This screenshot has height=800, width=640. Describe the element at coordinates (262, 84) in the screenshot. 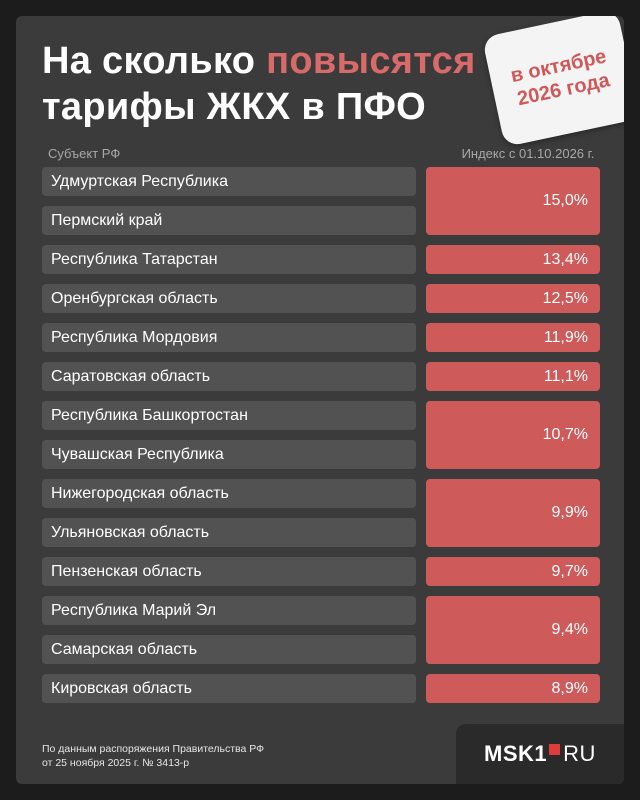

I see `page-title: На сколько повысятся тарифы ЖКХ в ПФО` at that location.